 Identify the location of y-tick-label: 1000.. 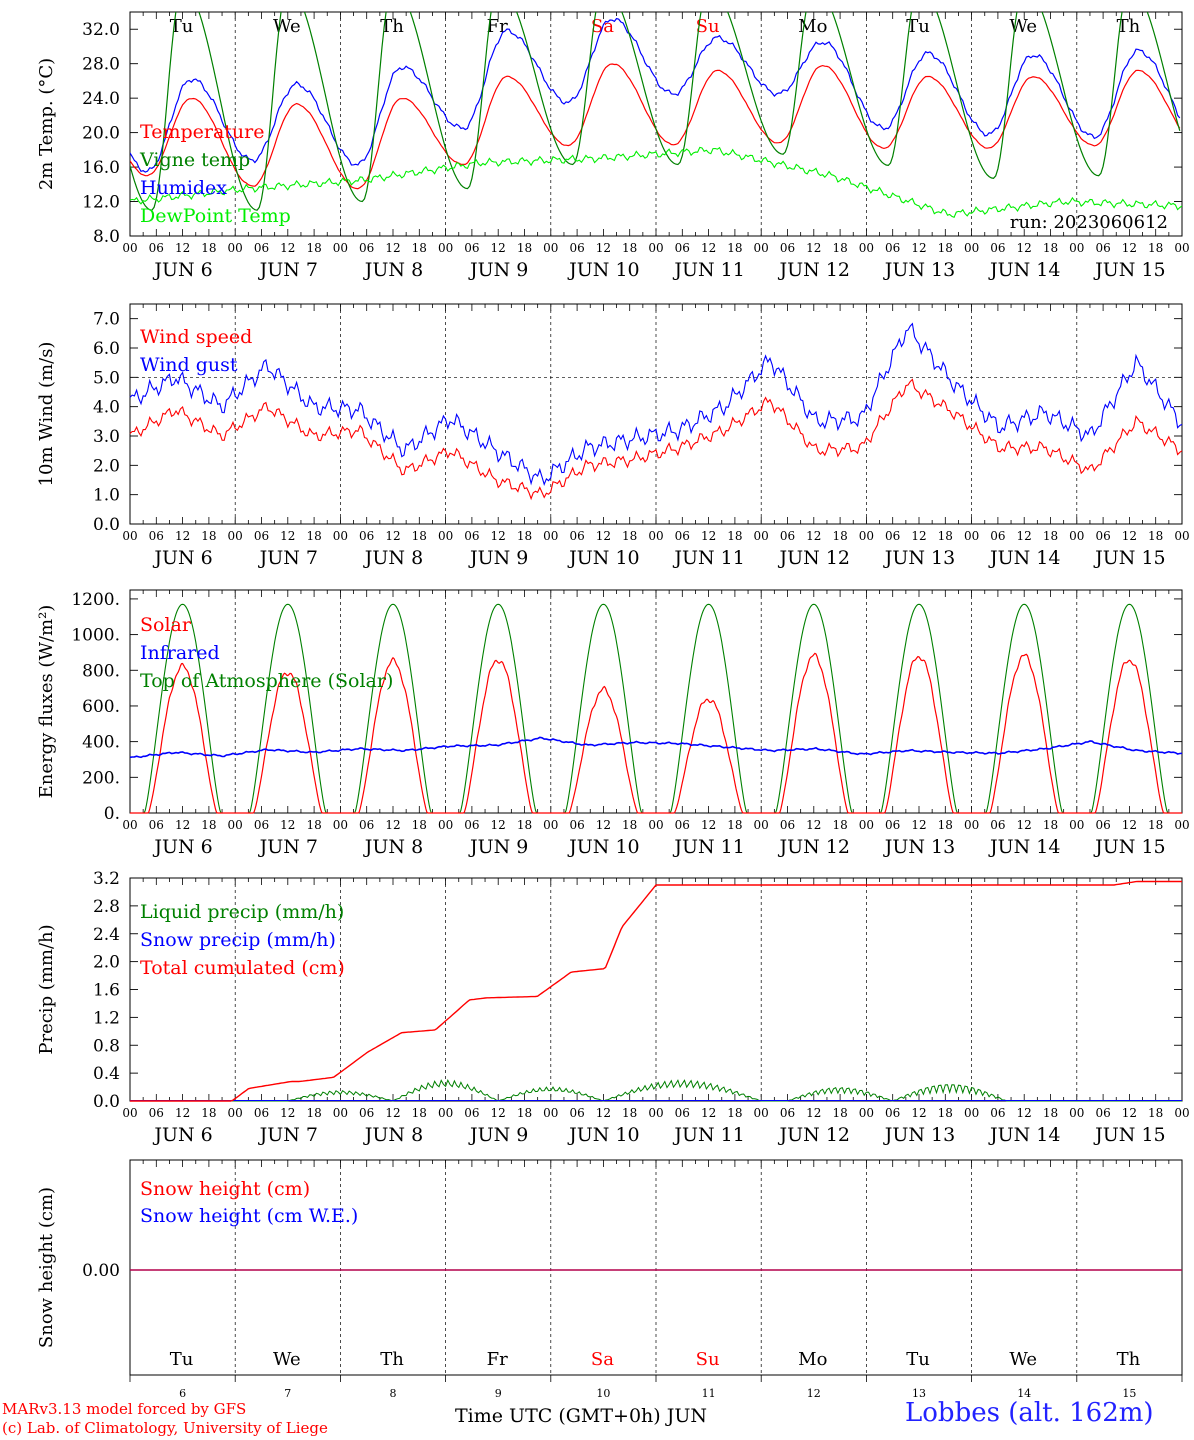
(95, 636).